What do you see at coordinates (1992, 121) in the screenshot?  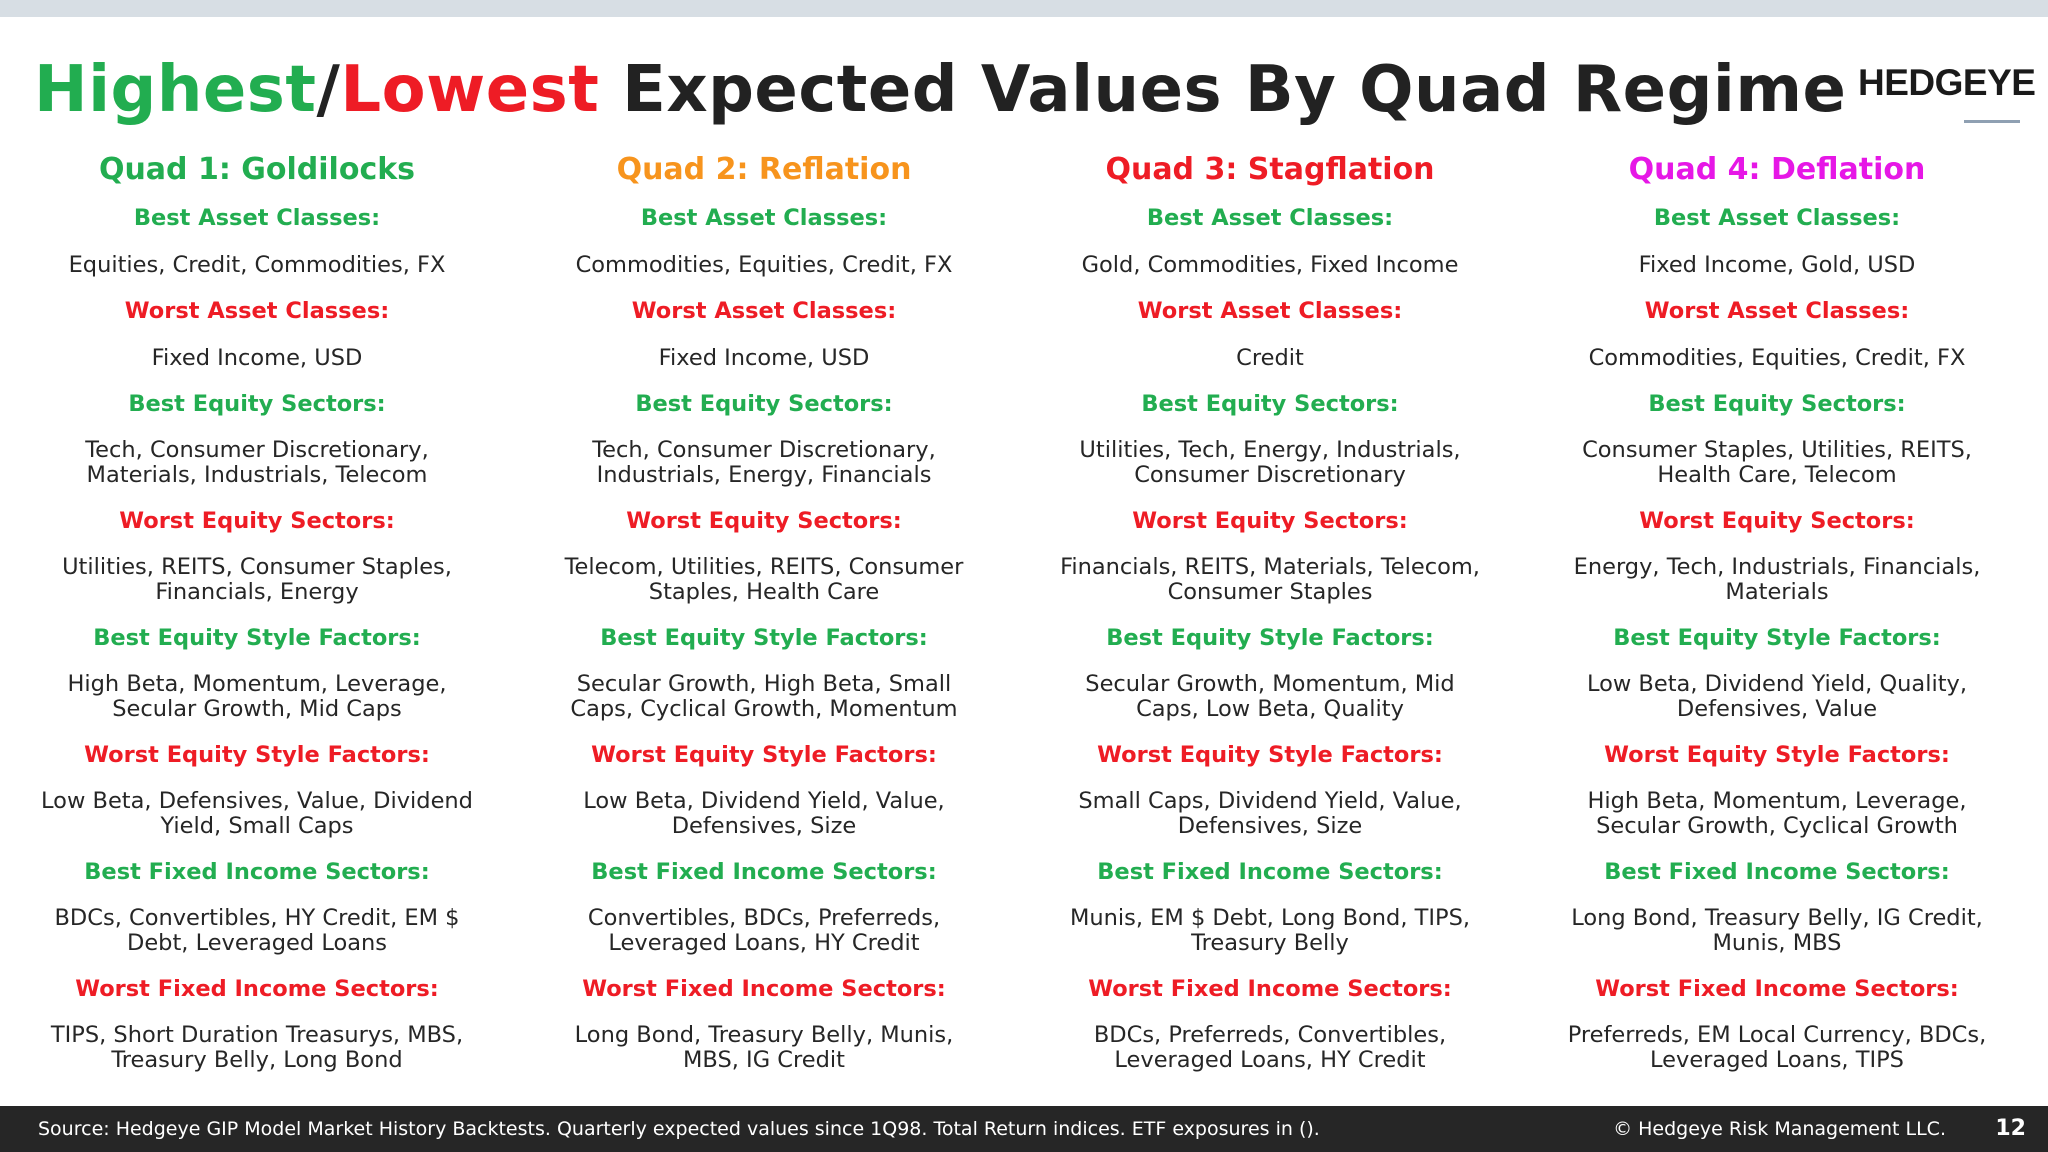 I see `logo-underline` at bounding box center [1992, 121].